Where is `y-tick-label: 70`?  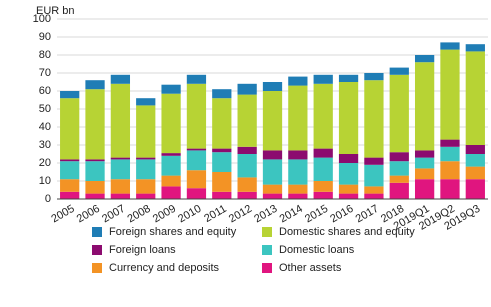 y-tick-label: 70 is located at coordinates (45, 73).